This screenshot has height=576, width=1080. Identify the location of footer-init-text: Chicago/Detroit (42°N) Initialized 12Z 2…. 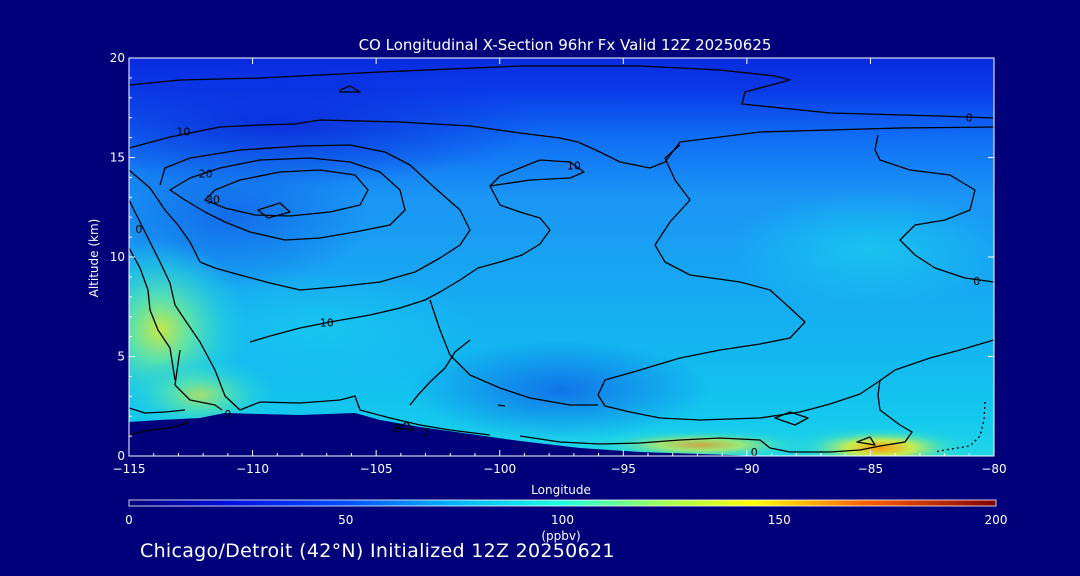
(377, 551).